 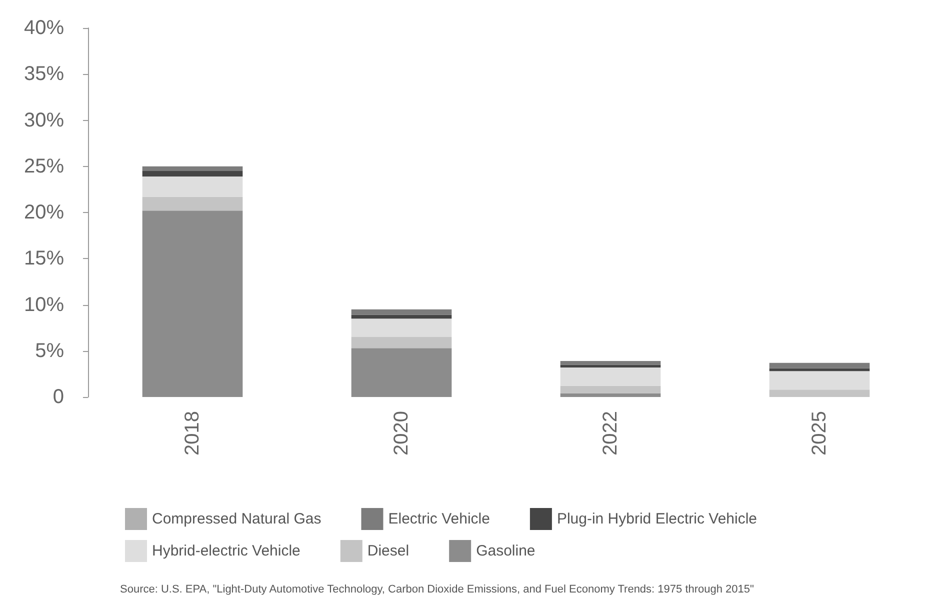 I want to click on source-note: Source: U.S. EPA, "Light-Duty Automotive Technology, Carbon Dioxide Emissions, and Fuel Economy Trends: 1975 through 2015", so click(x=437, y=590).